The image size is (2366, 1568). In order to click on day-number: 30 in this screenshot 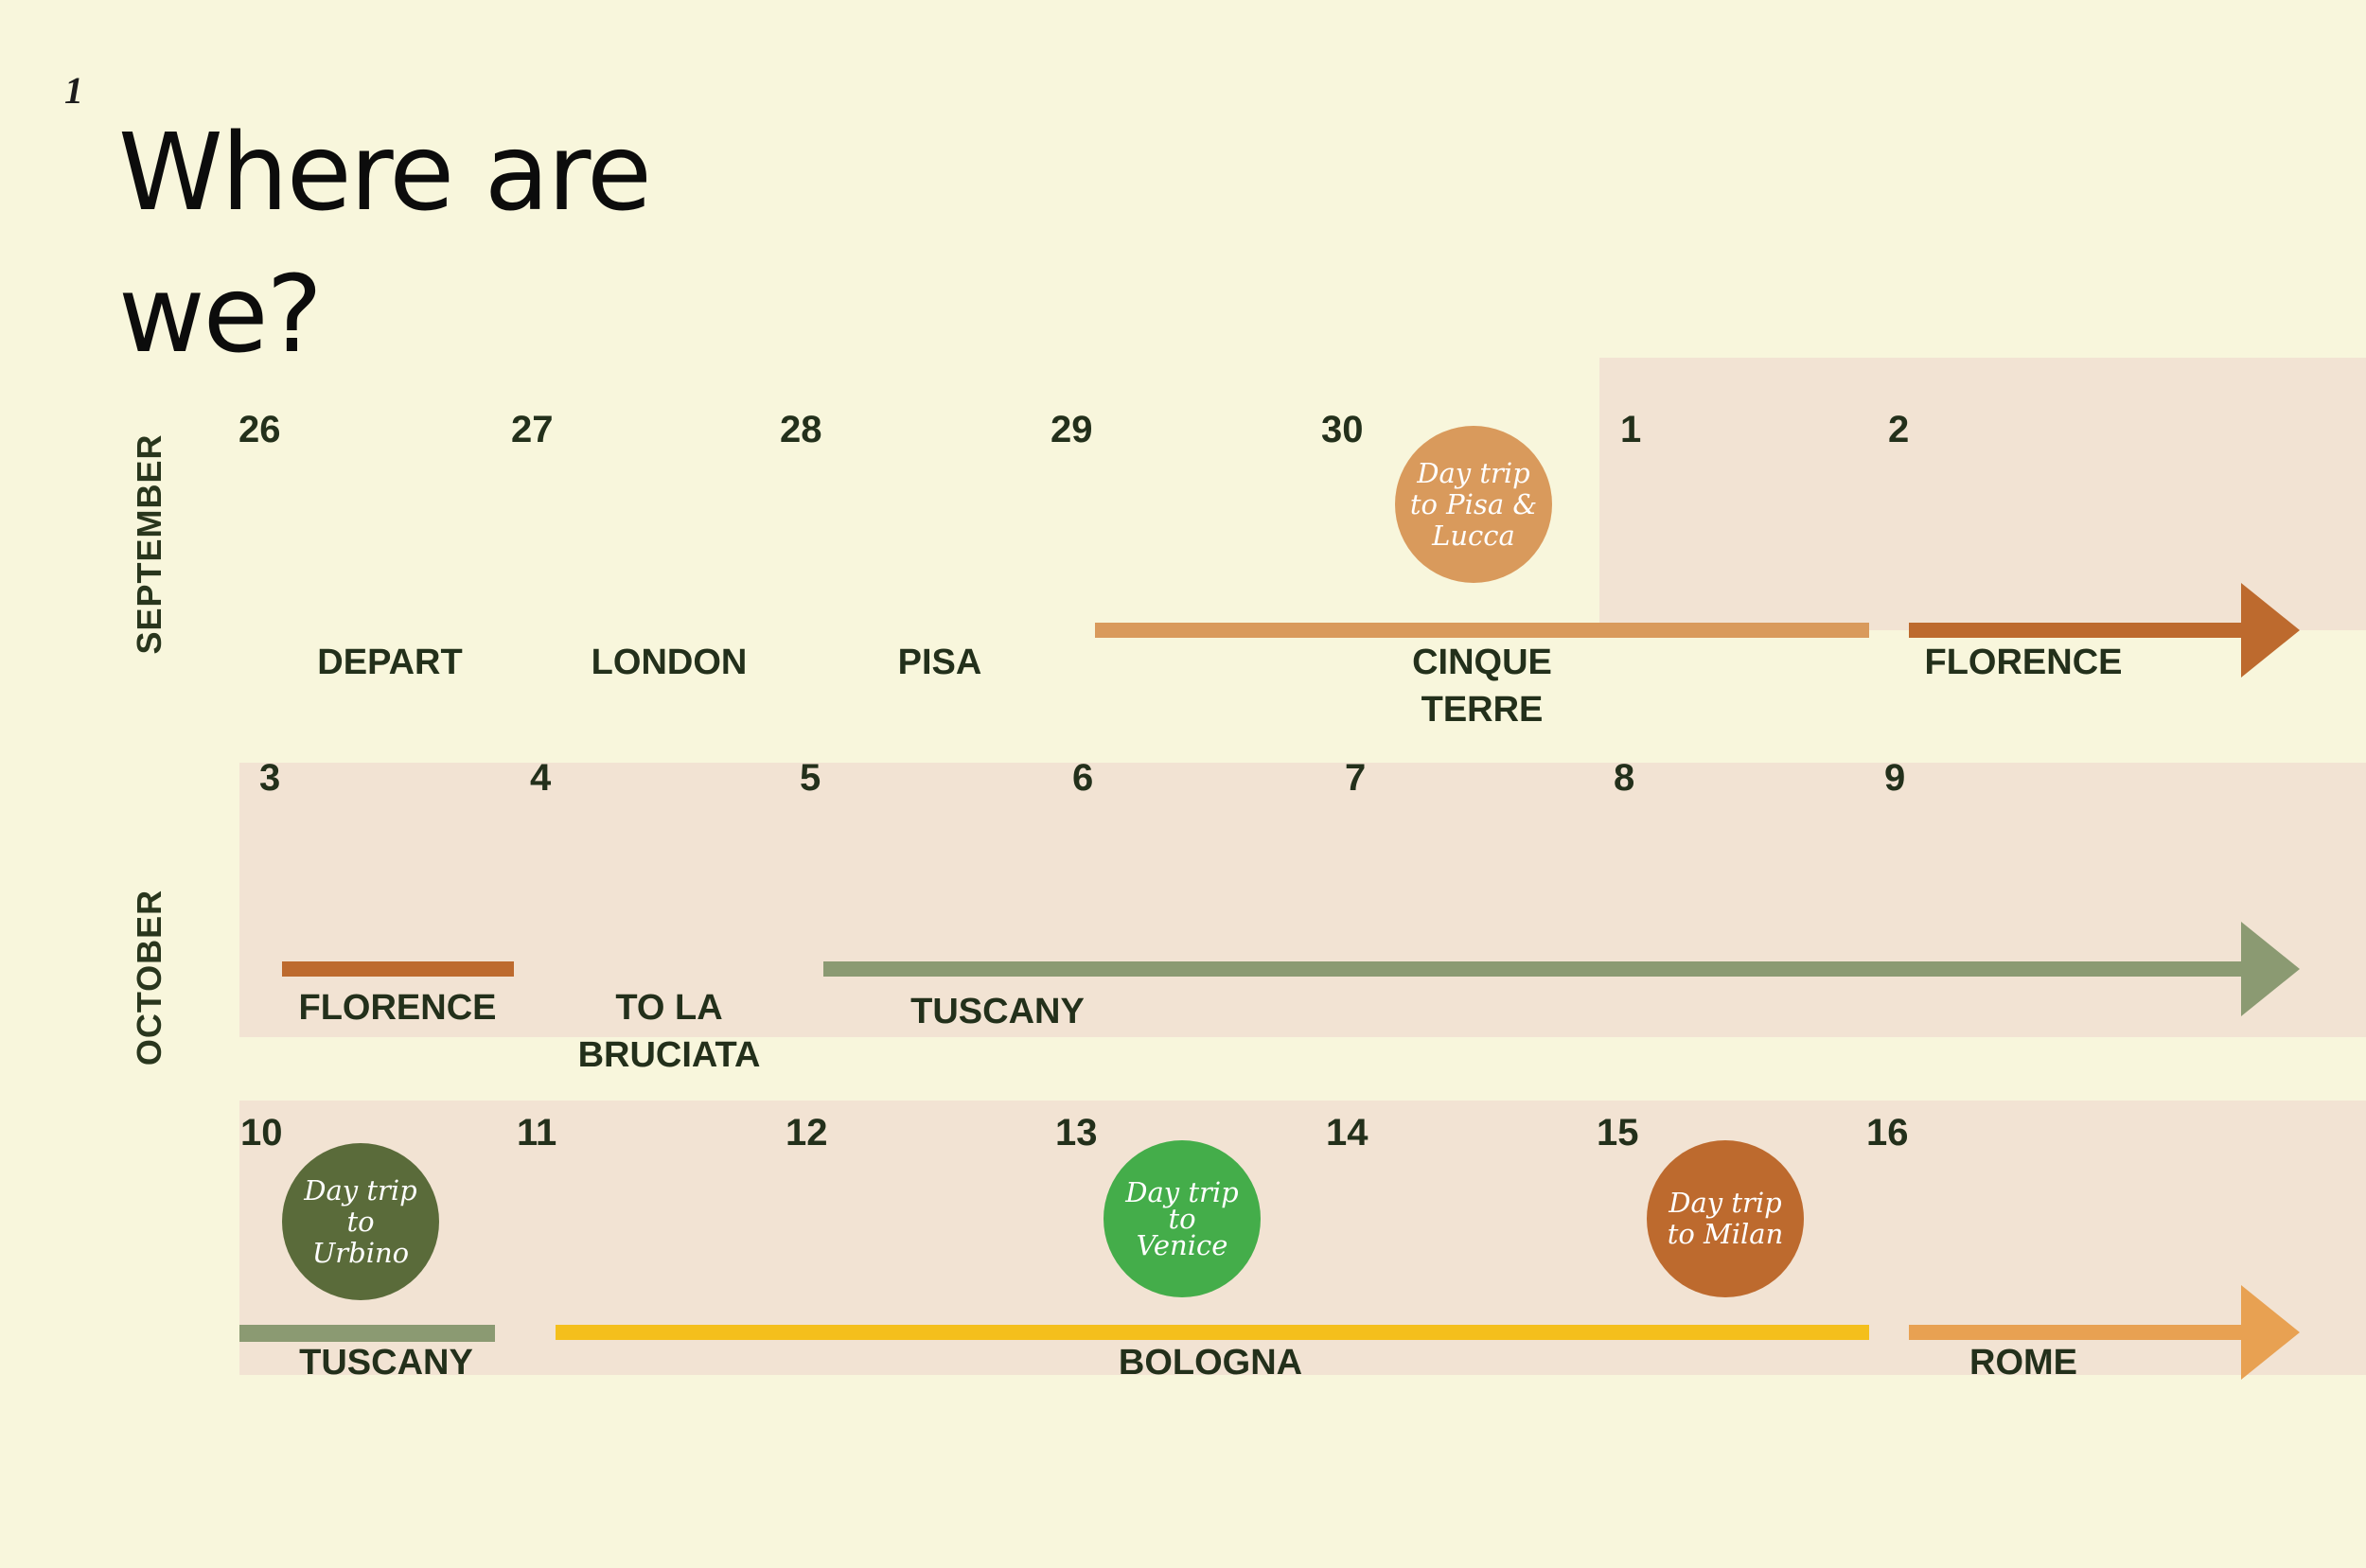, I will do `click(1342, 429)`.